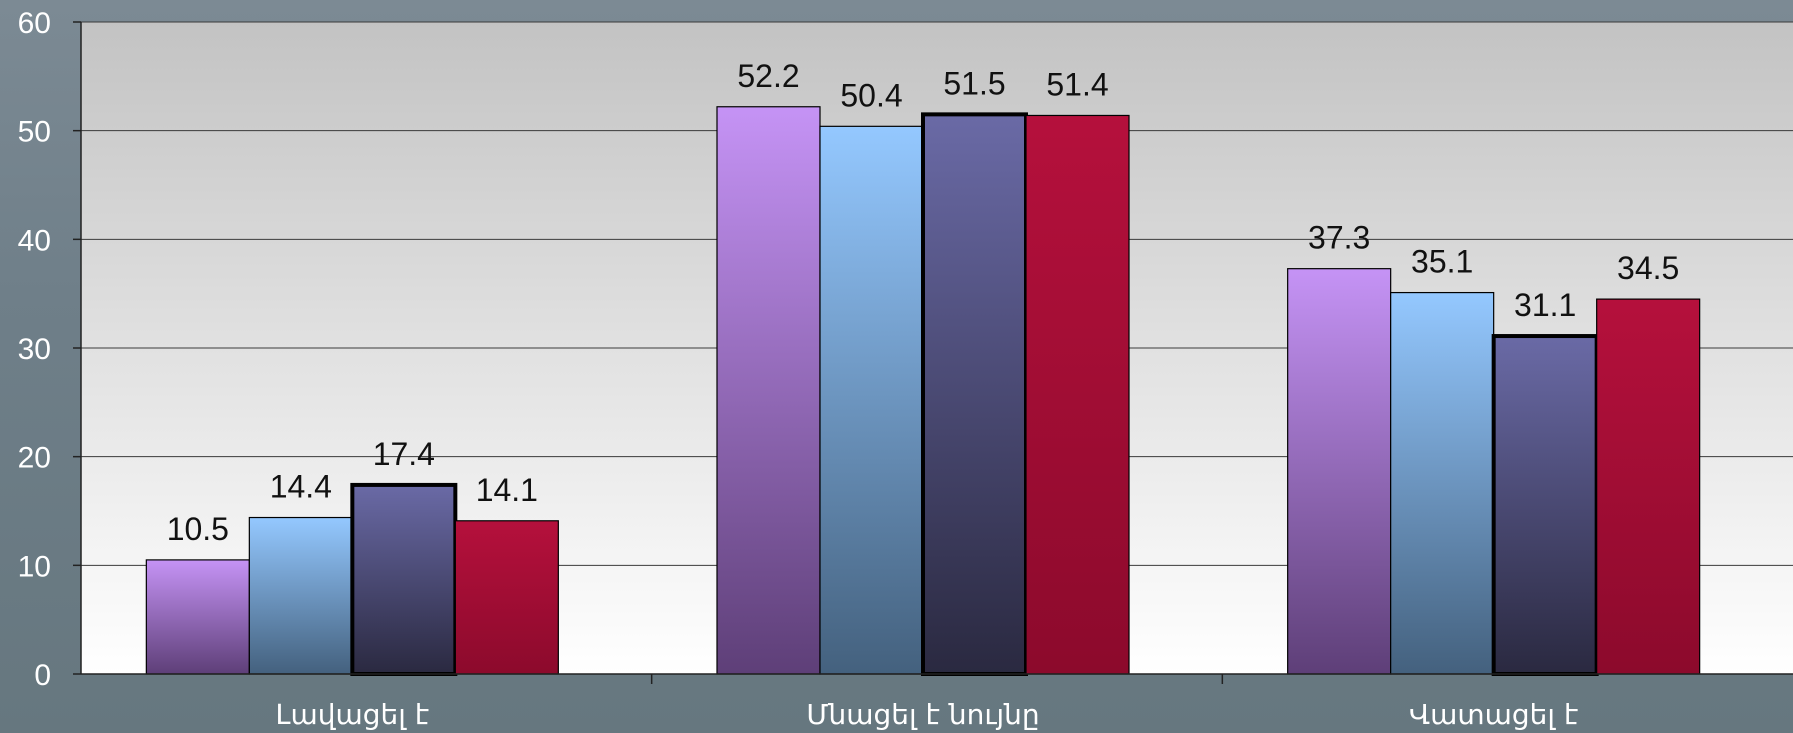 The width and height of the screenshot is (1793, 733). What do you see at coordinates (974, 83) in the screenshot?
I see `data-label: 51.5` at bounding box center [974, 83].